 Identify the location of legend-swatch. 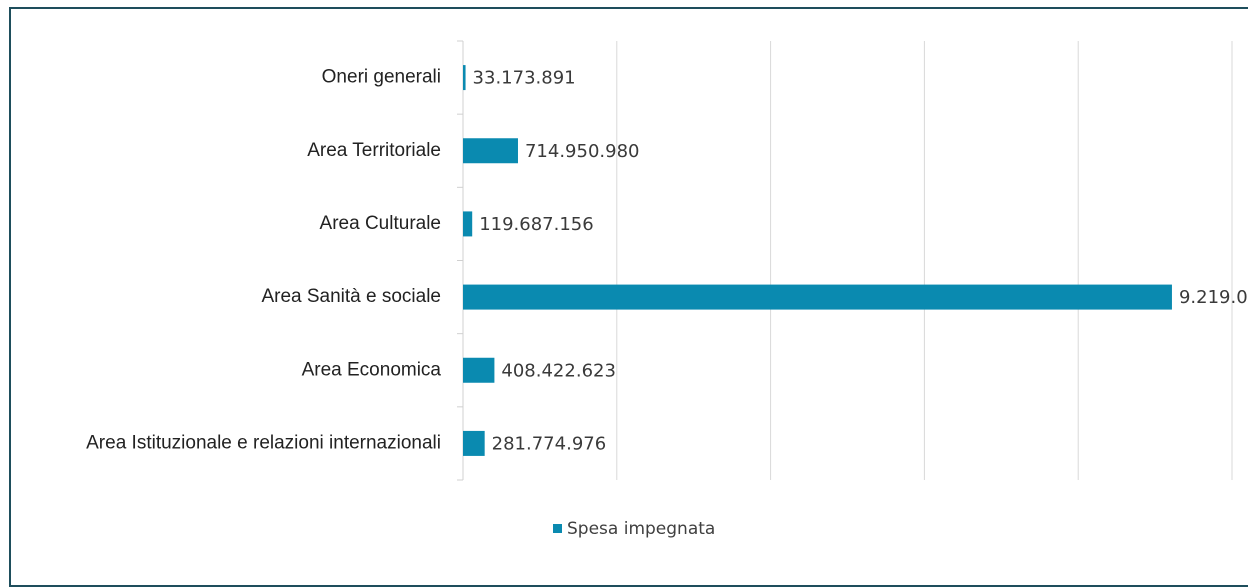
(557, 528).